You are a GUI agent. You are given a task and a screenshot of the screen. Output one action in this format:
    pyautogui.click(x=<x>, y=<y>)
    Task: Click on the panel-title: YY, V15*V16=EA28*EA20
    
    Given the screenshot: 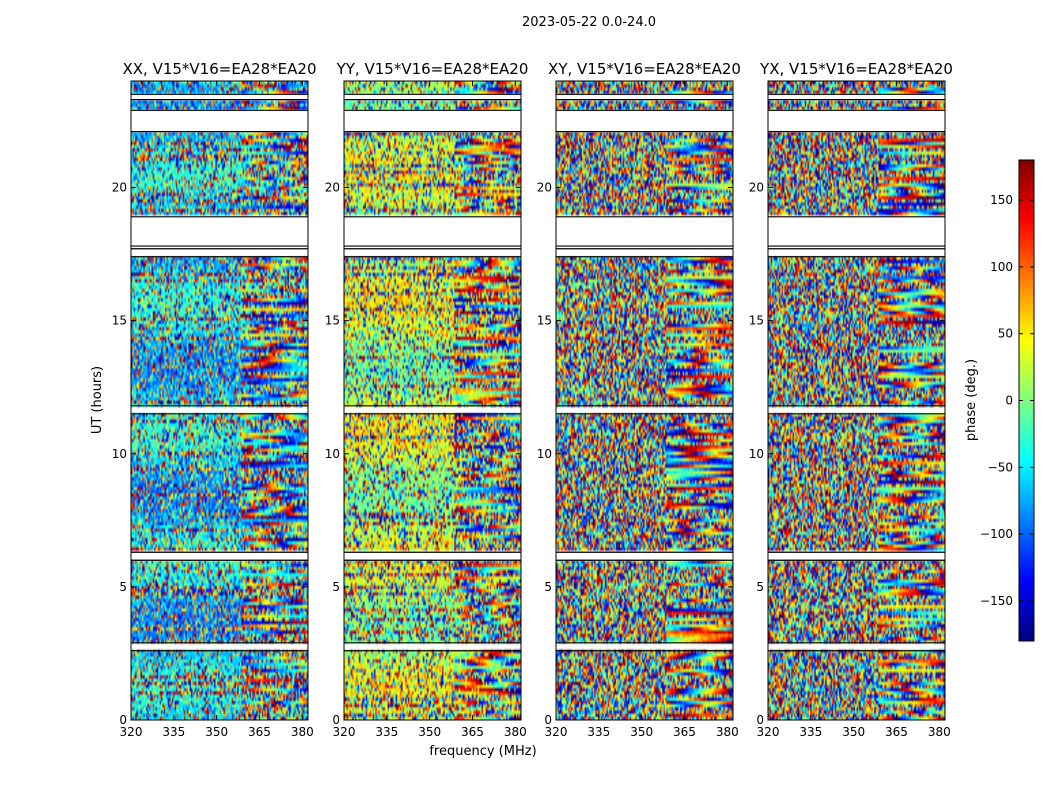 What is the action you would take?
    pyautogui.click(x=432, y=69)
    